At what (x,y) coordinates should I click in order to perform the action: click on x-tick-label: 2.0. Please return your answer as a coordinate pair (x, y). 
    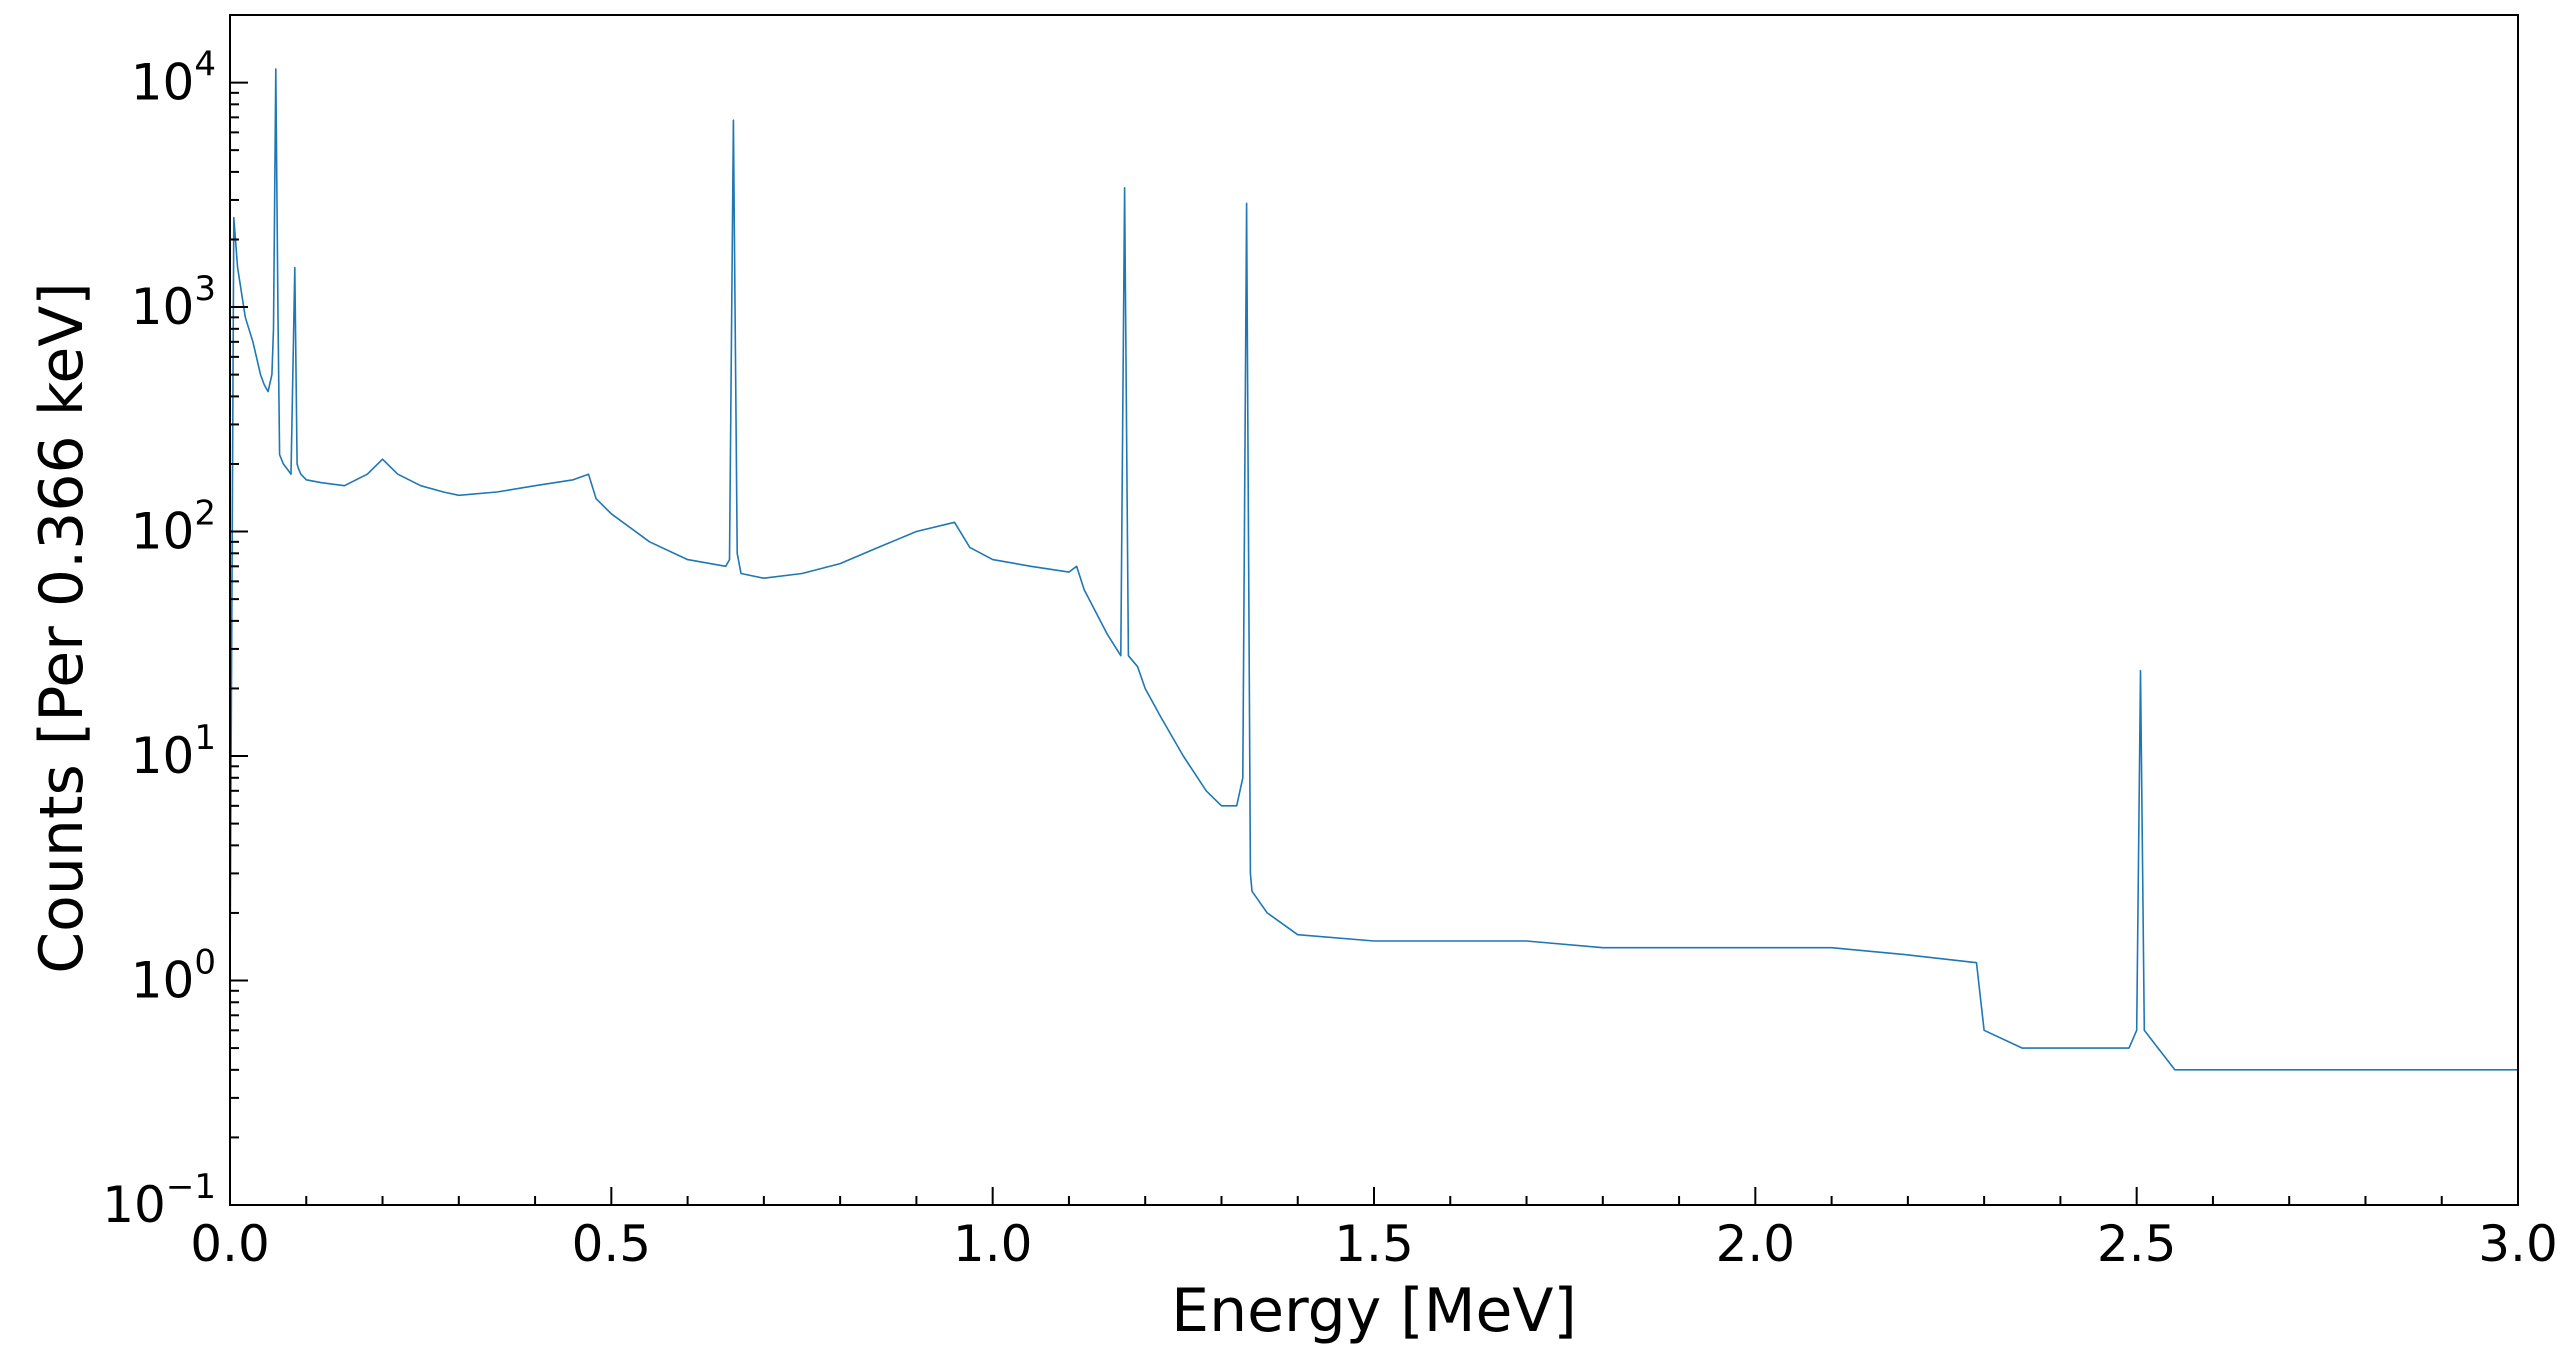
    Looking at the image, I should click on (1756, 1244).